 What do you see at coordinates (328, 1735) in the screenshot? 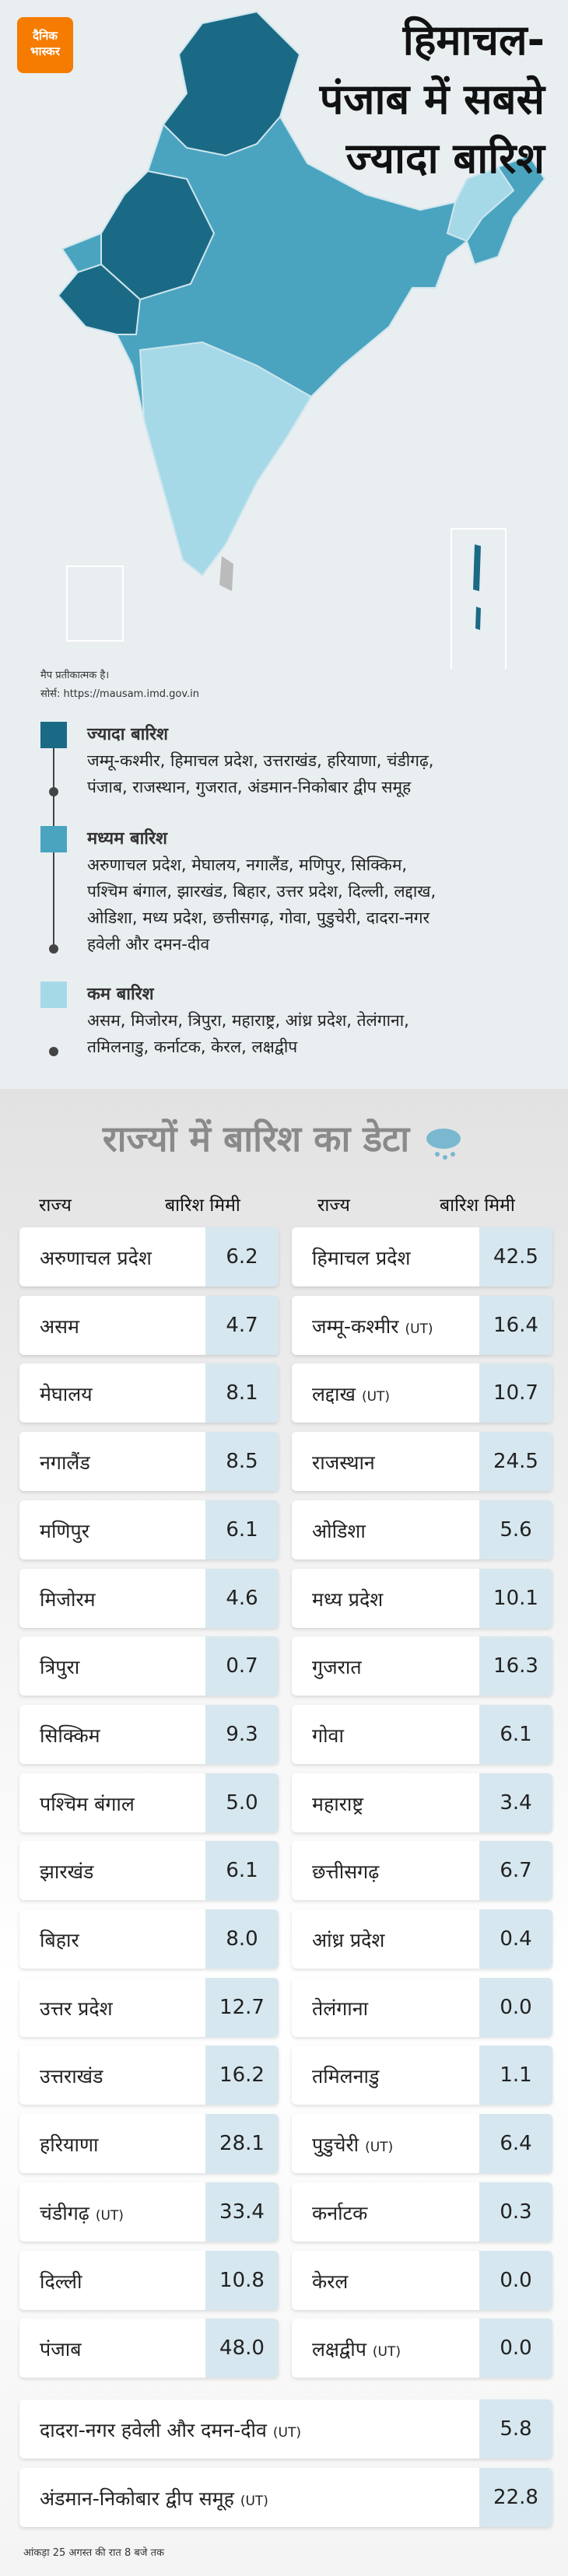
I see `state-name: गोवा` at bounding box center [328, 1735].